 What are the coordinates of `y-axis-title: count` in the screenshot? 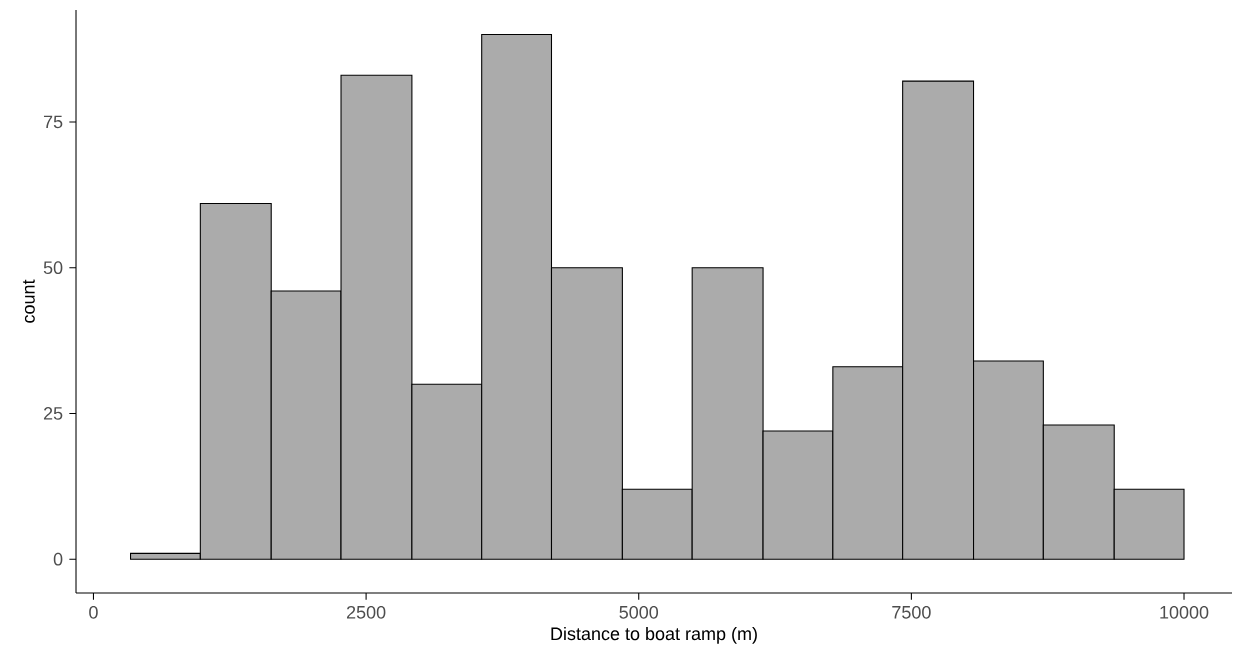 It's located at (28, 301).